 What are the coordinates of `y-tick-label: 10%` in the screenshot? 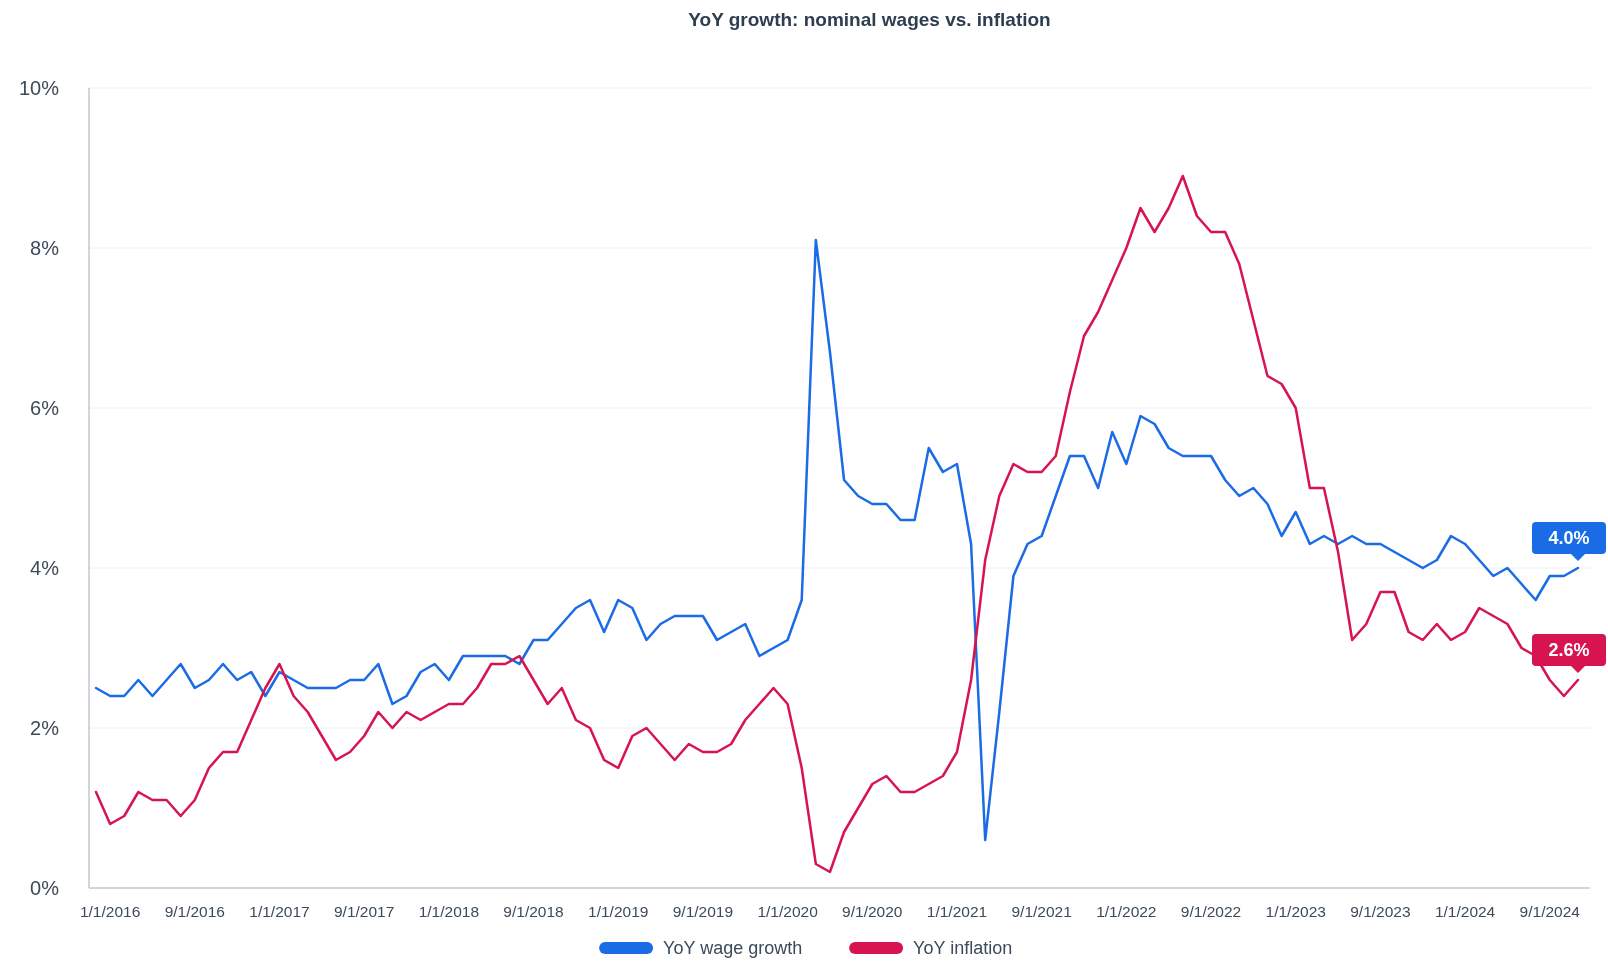 It's located at (39, 88).